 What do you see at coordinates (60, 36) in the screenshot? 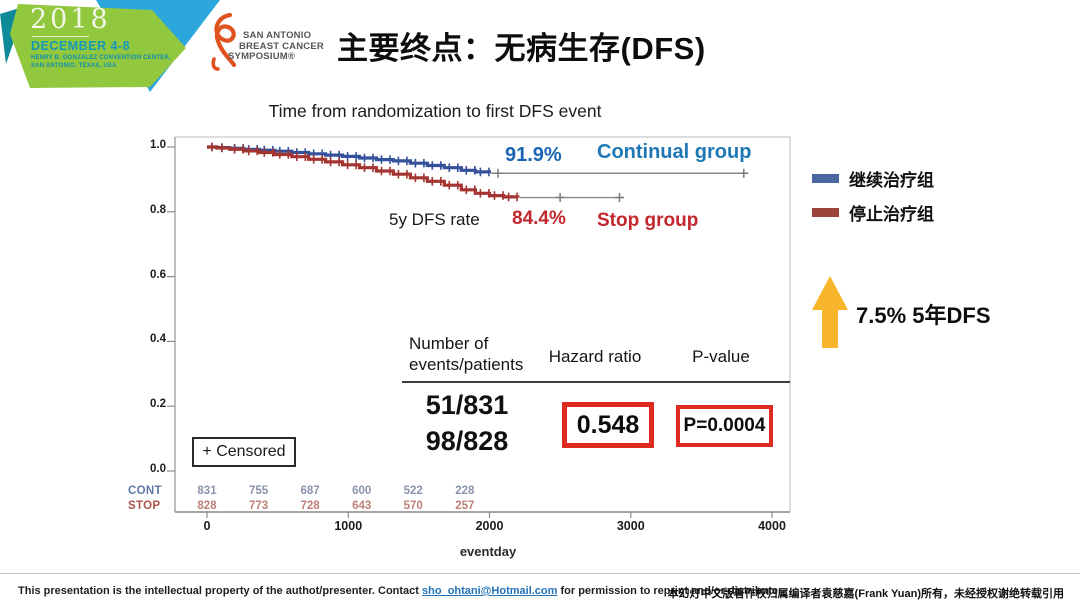
I see `banner-year-underline` at bounding box center [60, 36].